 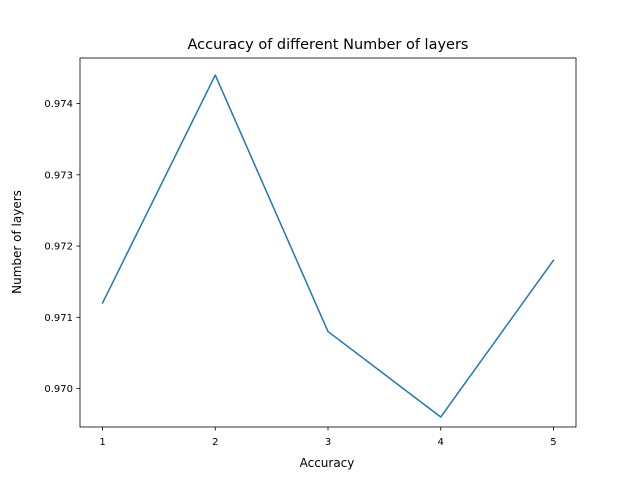 I want to click on x-axis-label: Accuracy, so click(x=327, y=463).